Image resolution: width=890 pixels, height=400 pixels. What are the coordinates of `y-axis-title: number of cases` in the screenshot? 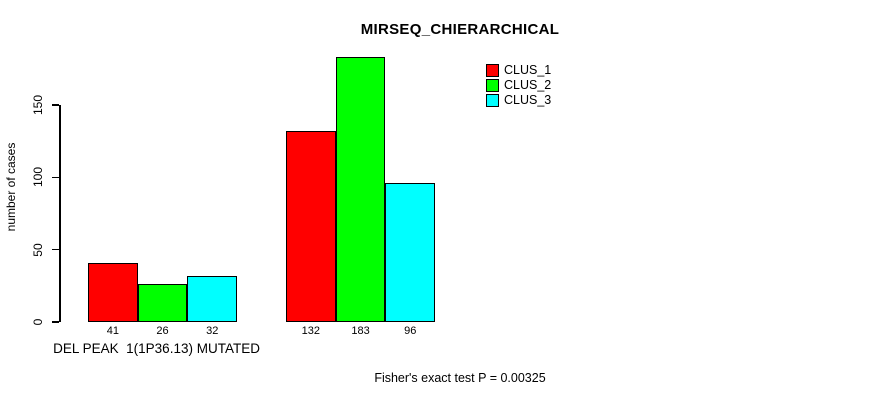 It's located at (11, 187).